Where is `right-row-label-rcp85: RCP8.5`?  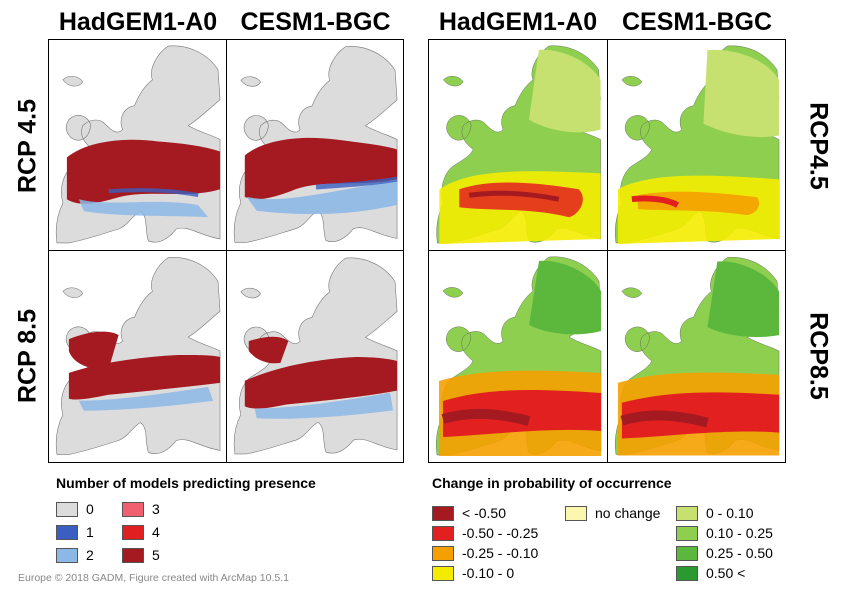 right-row-label-rcp85: RCP8.5 is located at coordinates (818, 356).